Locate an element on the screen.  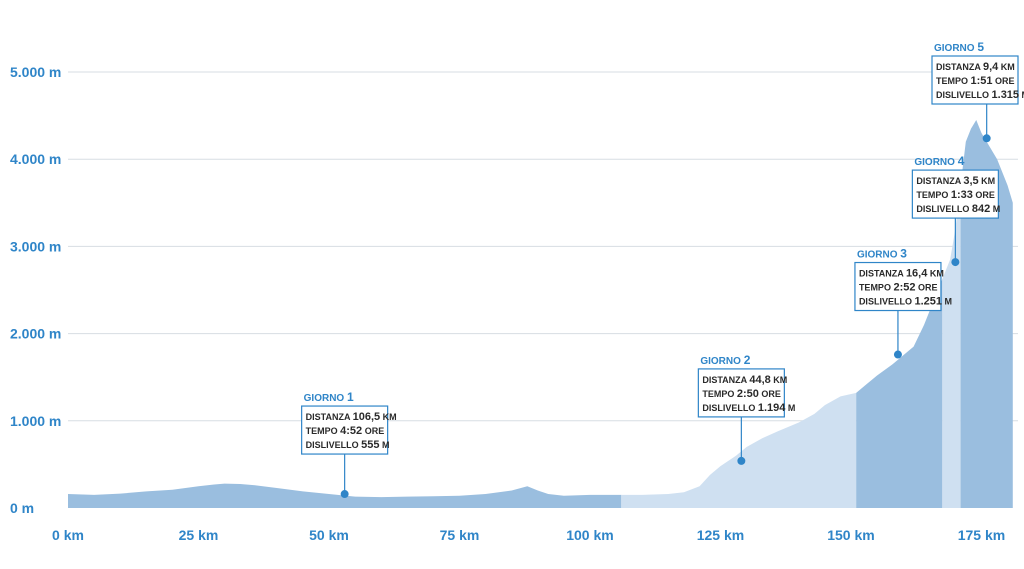
elevation-row: DISLIVELLO 555 M is located at coordinates (348, 445).